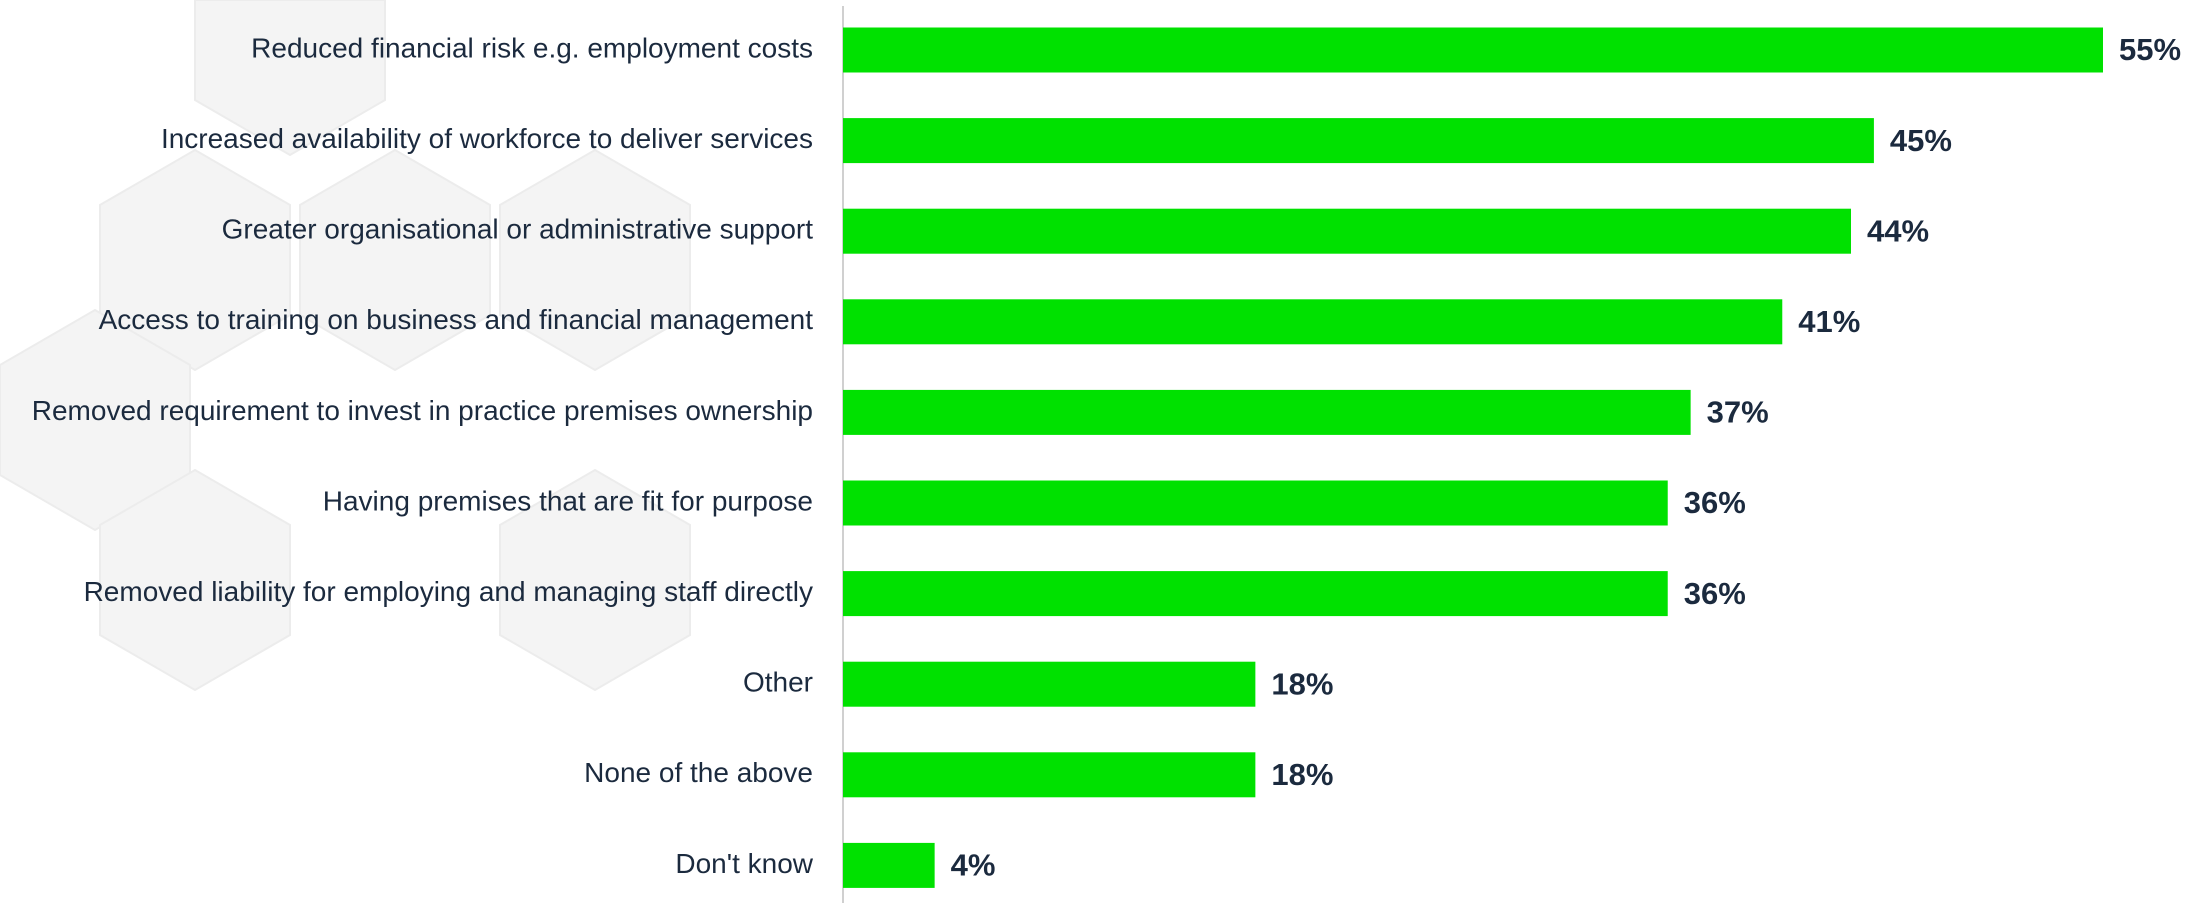  Describe the element at coordinates (698, 772) in the screenshot. I see `category-label: None of the above` at that location.